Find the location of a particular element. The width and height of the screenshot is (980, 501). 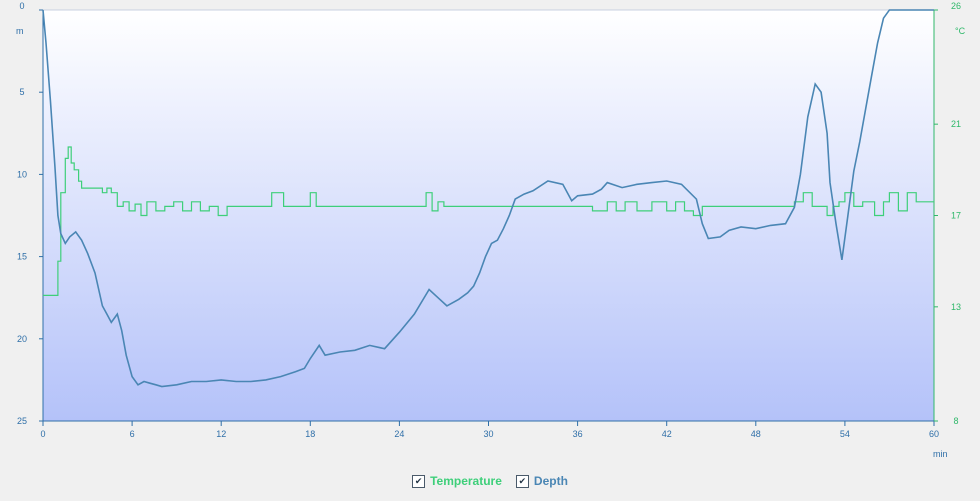

depth-legend-label: Depth is located at coordinates (550, 481).